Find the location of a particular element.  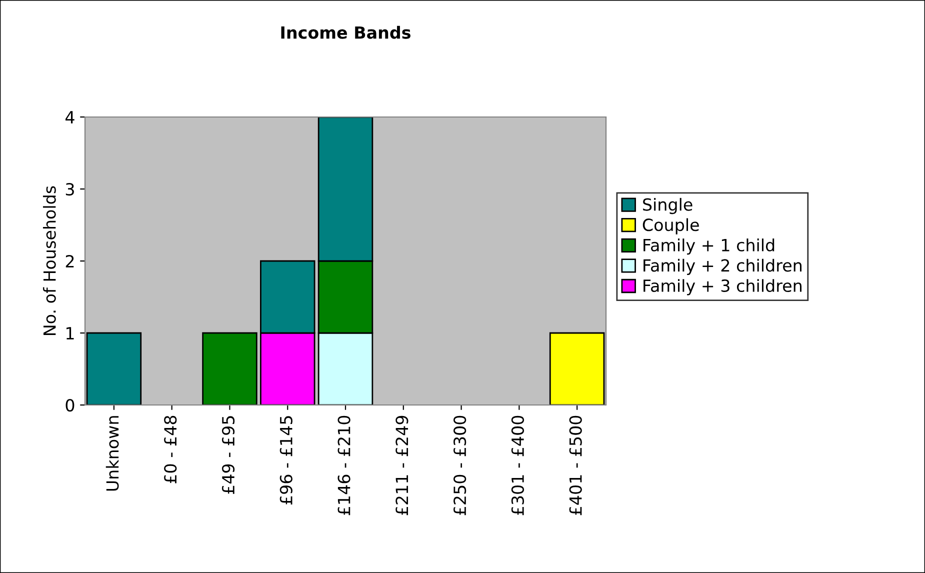

x-tick-label: £301 - £400 is located at coordinates (517, 466).